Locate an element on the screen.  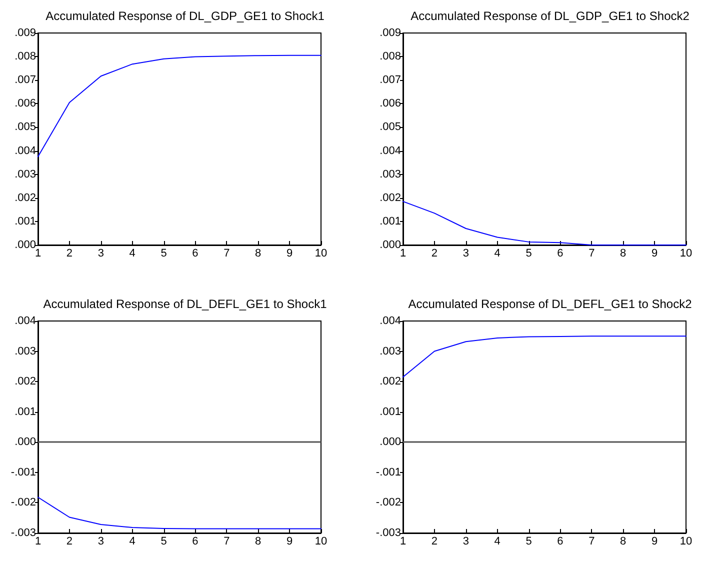
chart-title: Accumulated Response of DL_GDP_GE1 to Shock1 is located at coordinates (185, 16).